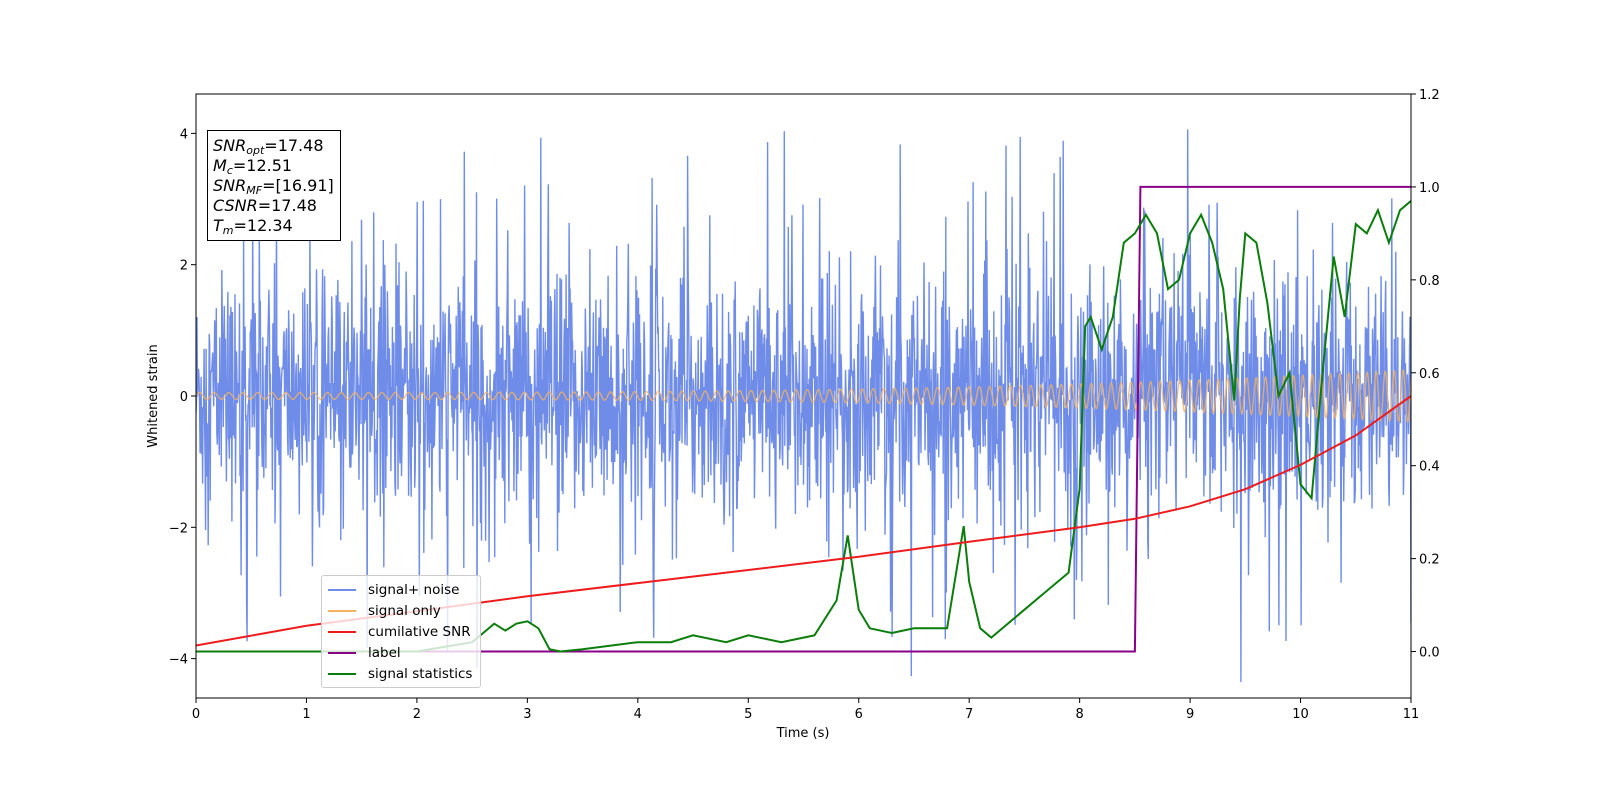  I want to click on legend-label: signal+ noise, so click(414, 589).